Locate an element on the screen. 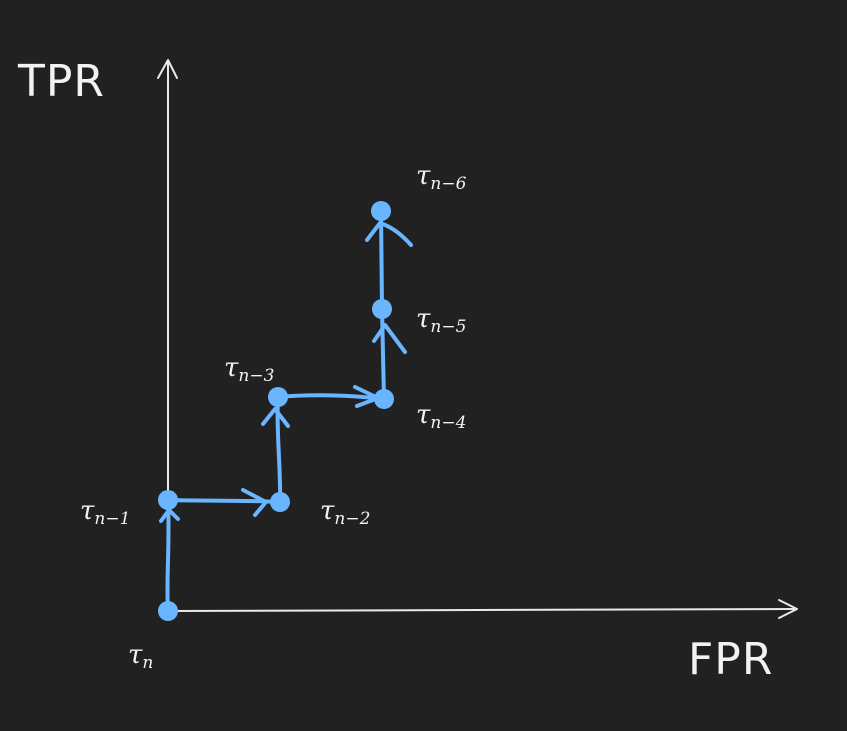 The image size is (847, 731). node-tau-n3 is located at coordinates (278, 397).